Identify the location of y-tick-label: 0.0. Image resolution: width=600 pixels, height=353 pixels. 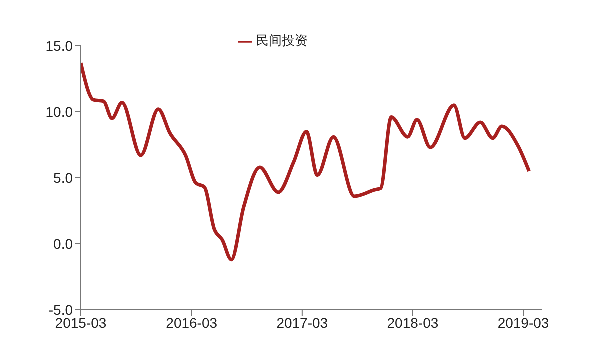
(64, 244).